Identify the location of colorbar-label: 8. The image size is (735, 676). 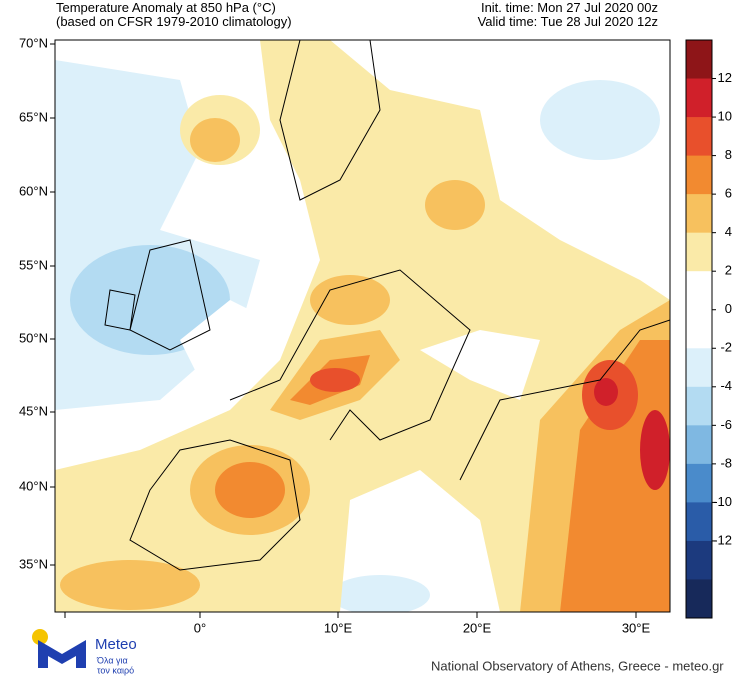
(728, 154).